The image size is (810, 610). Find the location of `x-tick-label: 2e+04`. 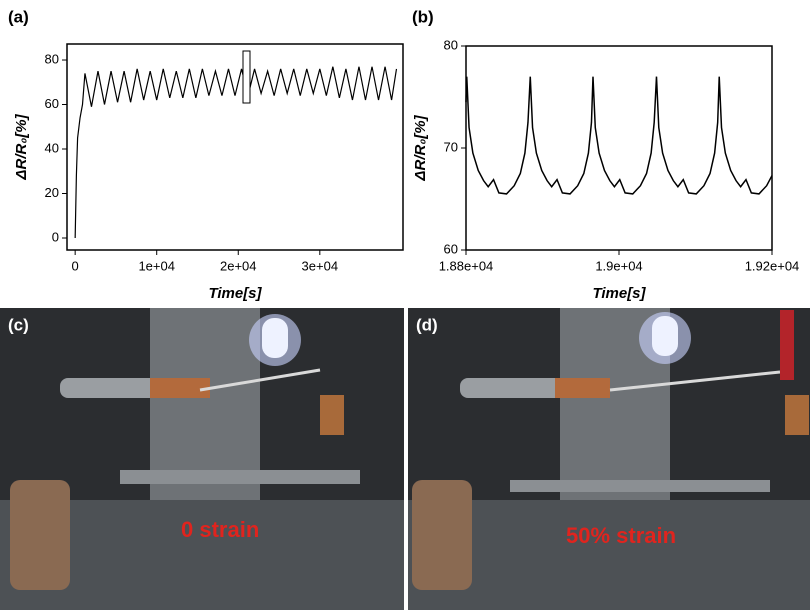

x-tick-label: 2e+04 is located at coordinates (238, 265).